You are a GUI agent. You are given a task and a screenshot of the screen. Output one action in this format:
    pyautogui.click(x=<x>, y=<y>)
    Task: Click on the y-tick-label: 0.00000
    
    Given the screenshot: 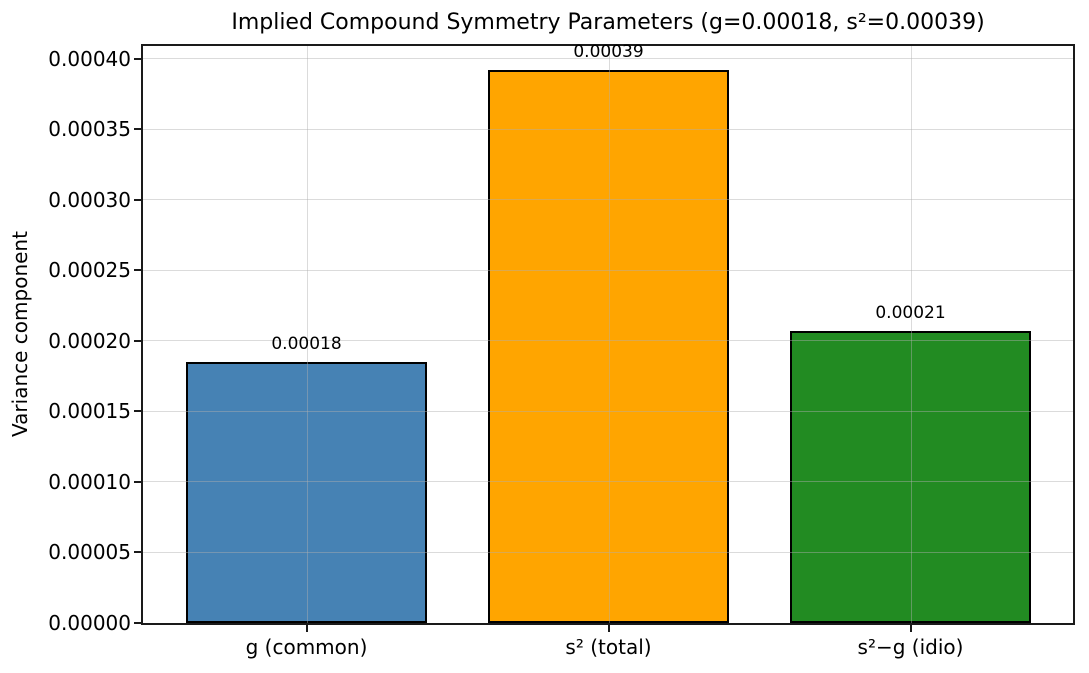 What is the action you would take?
    pyautogui.click(x=89, y=623)
    